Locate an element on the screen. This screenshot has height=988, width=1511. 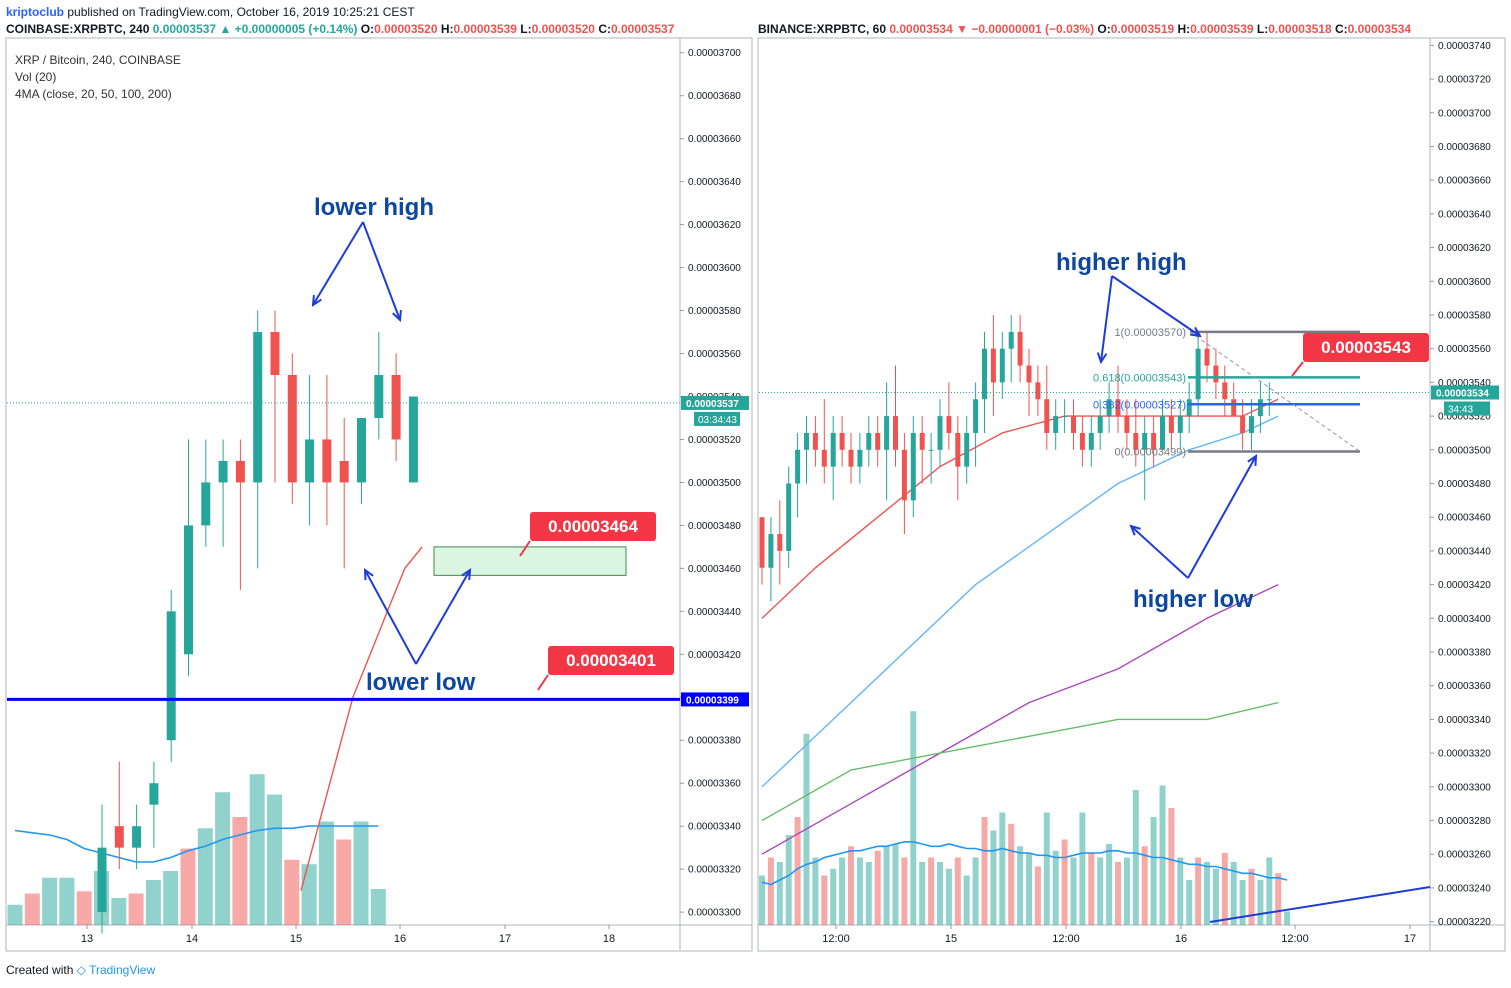
last-price-label: 0.00003537 is located at coordinates (712, 404).